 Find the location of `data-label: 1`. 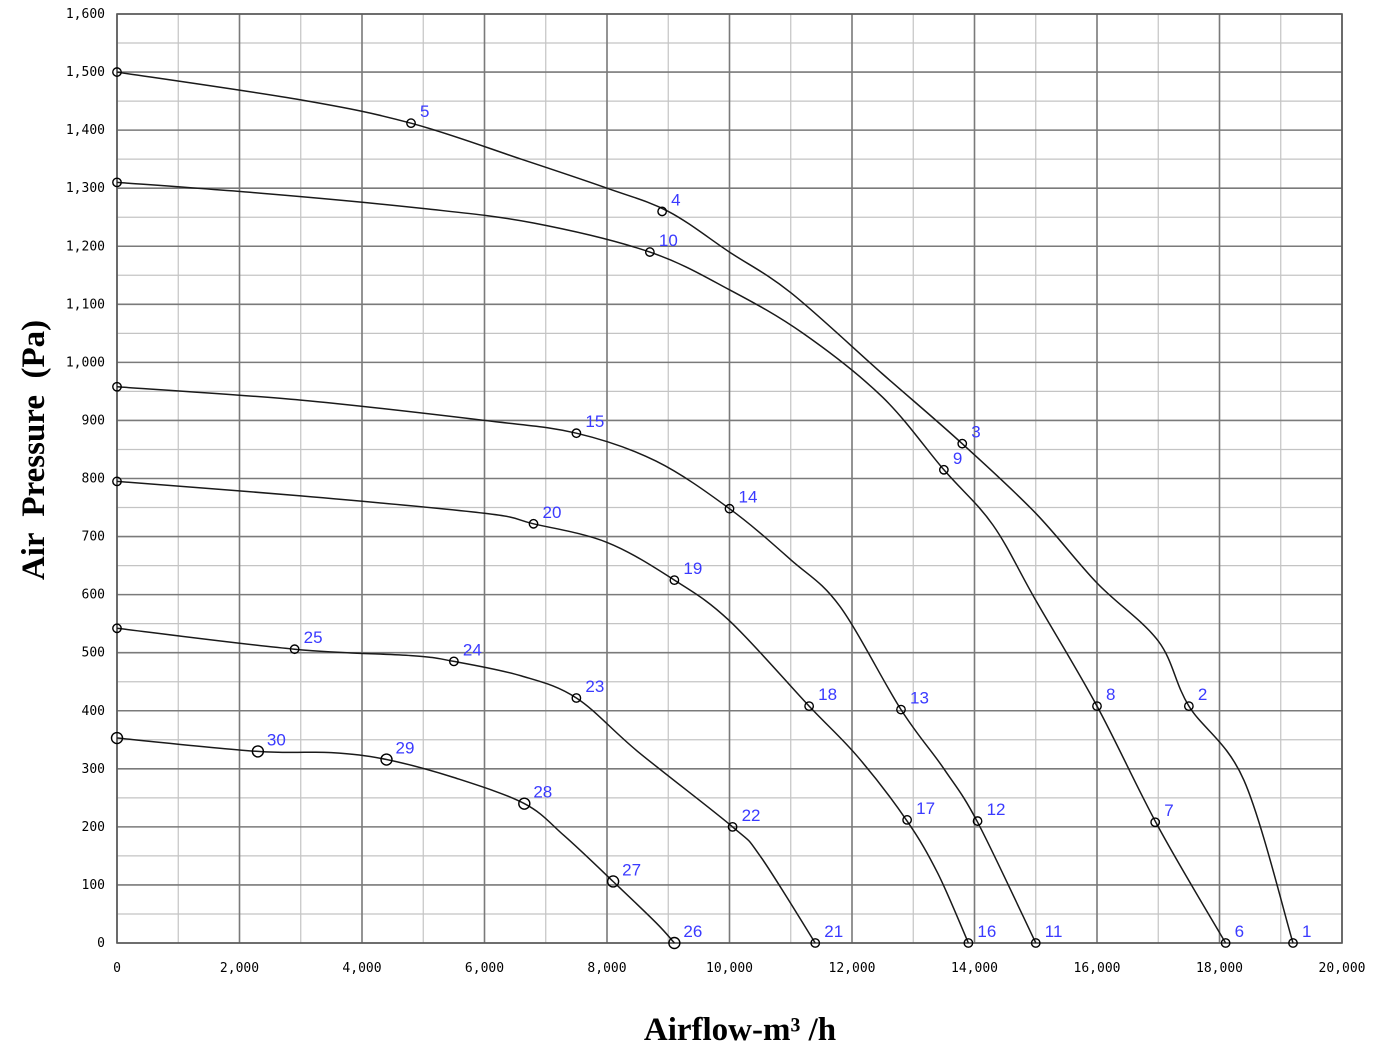

data-label: 1 is located at coordinates (1306, 931).